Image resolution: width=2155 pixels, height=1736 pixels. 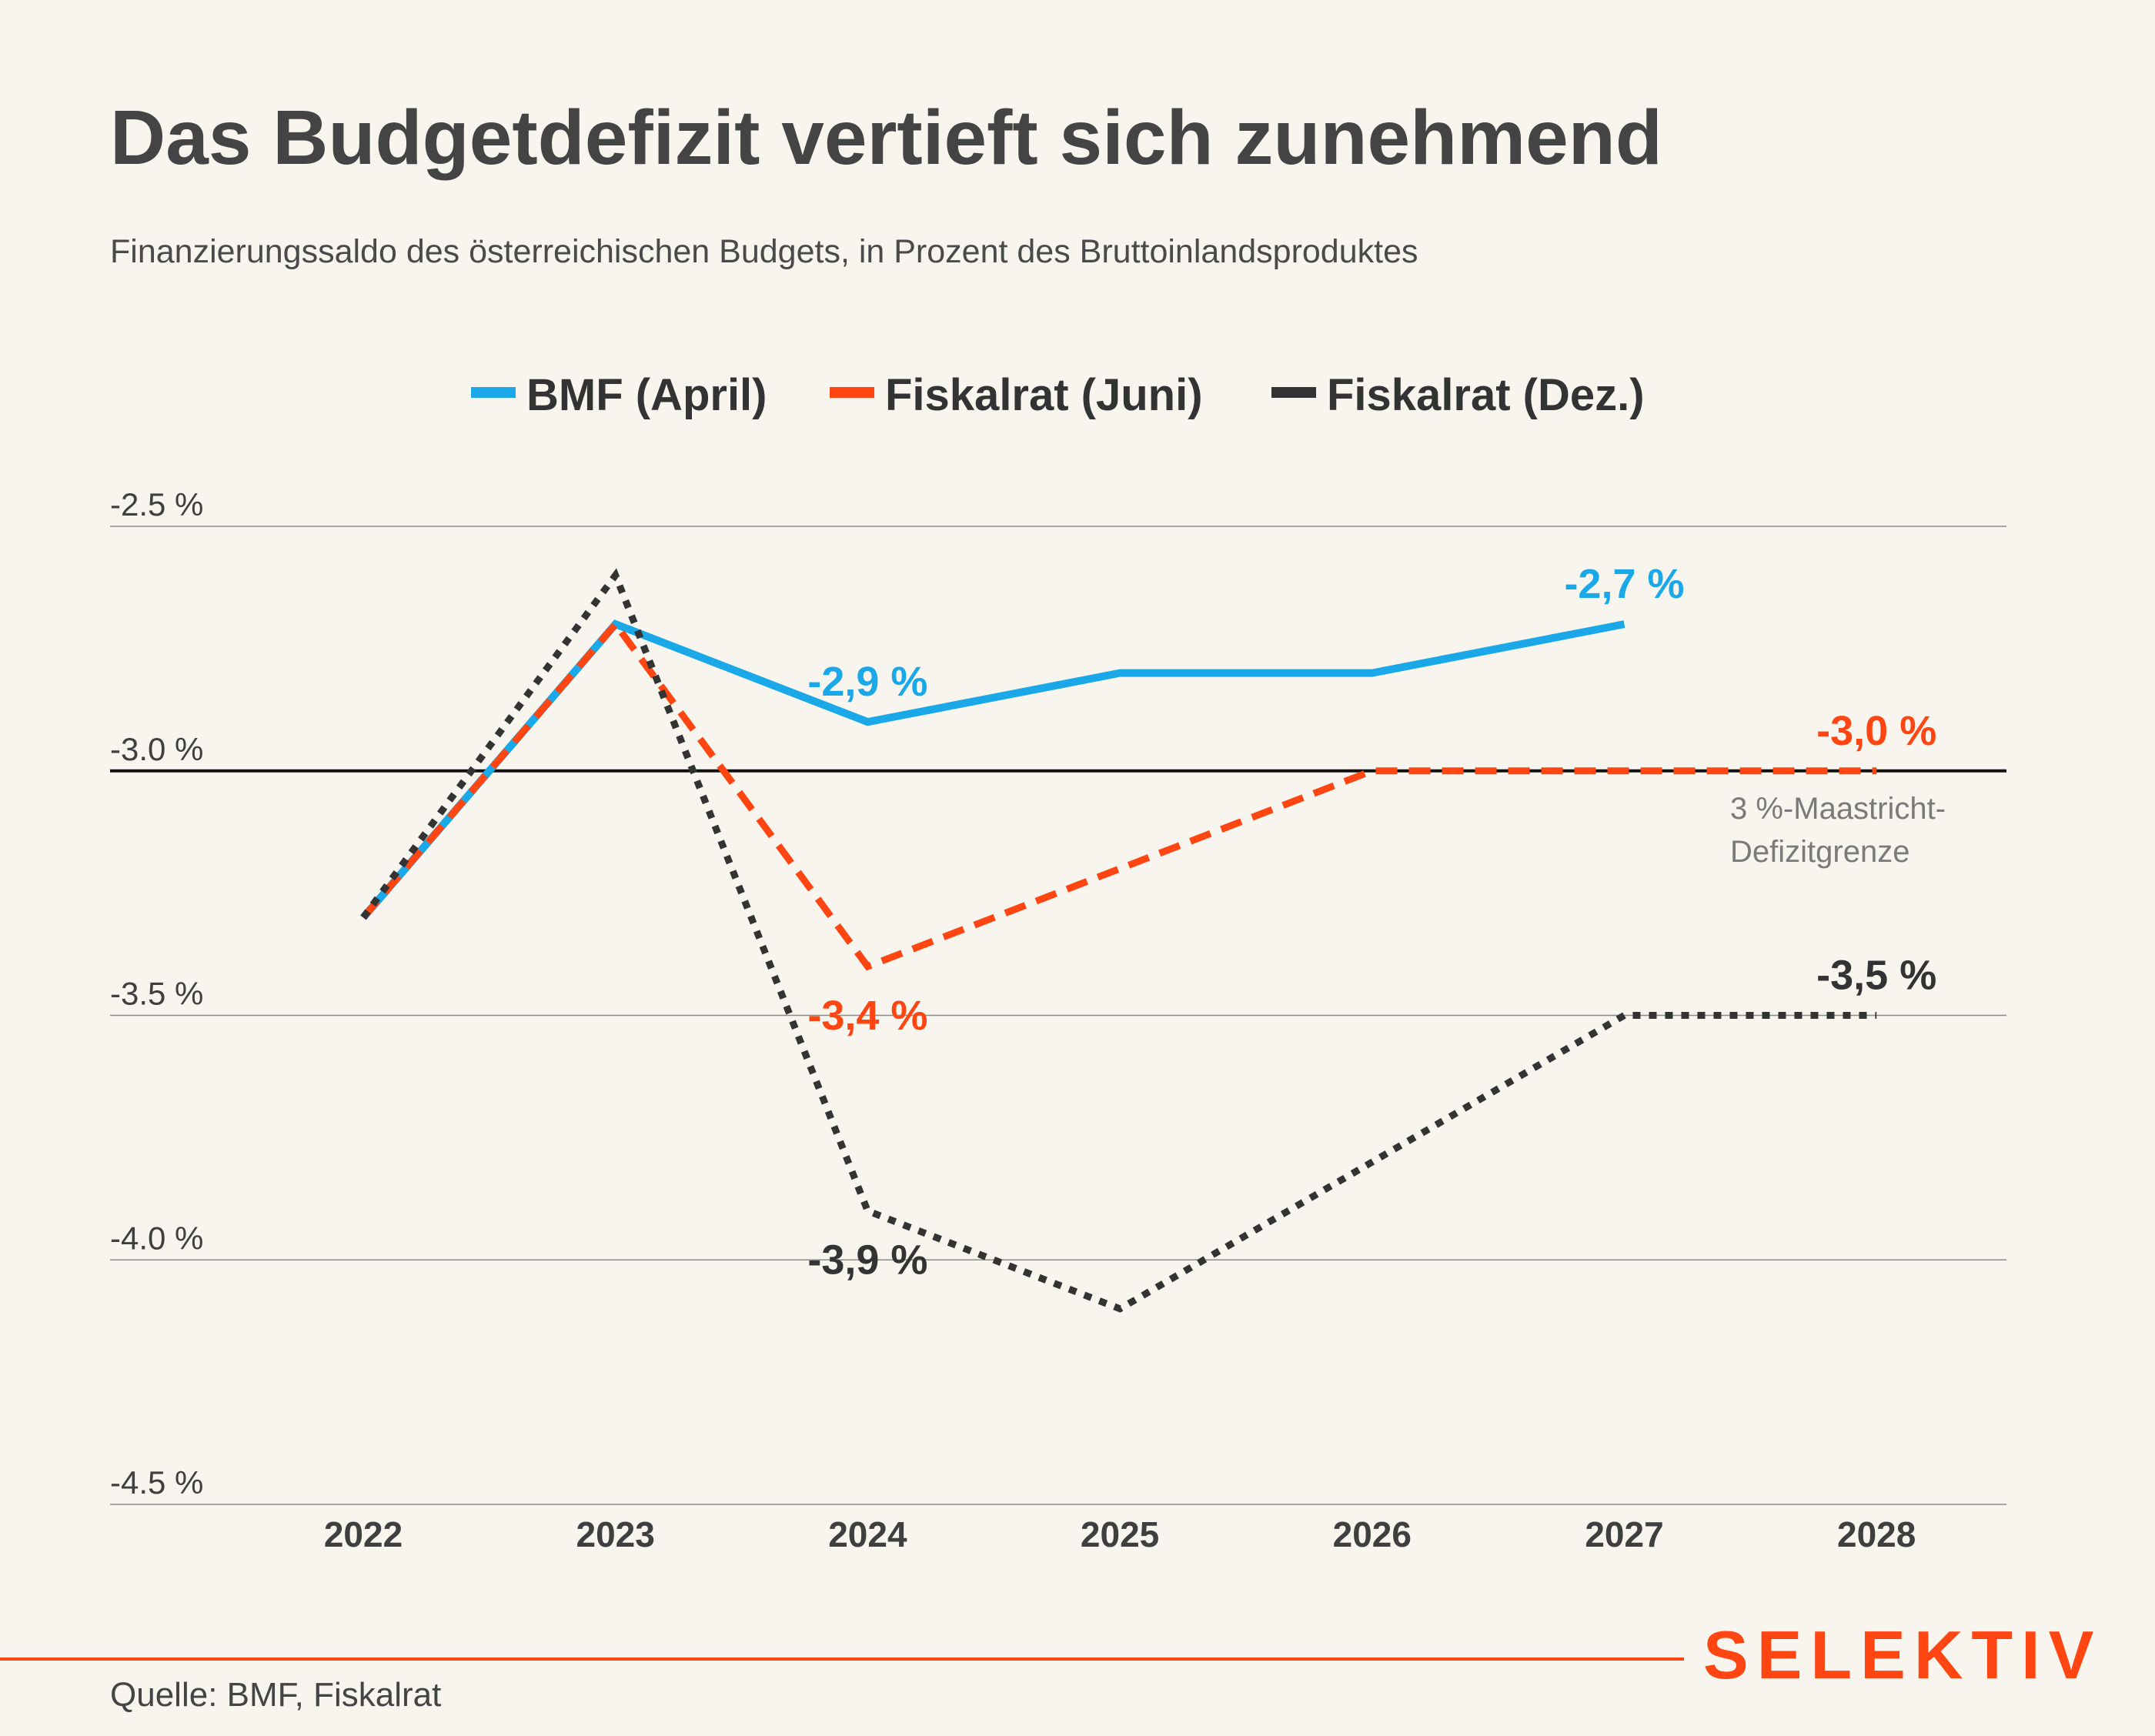 What do you see at coordinates (156, 504) in the screenshot?
I see `y-tick-label: -2.5 %` at bounding box center [156, 504].